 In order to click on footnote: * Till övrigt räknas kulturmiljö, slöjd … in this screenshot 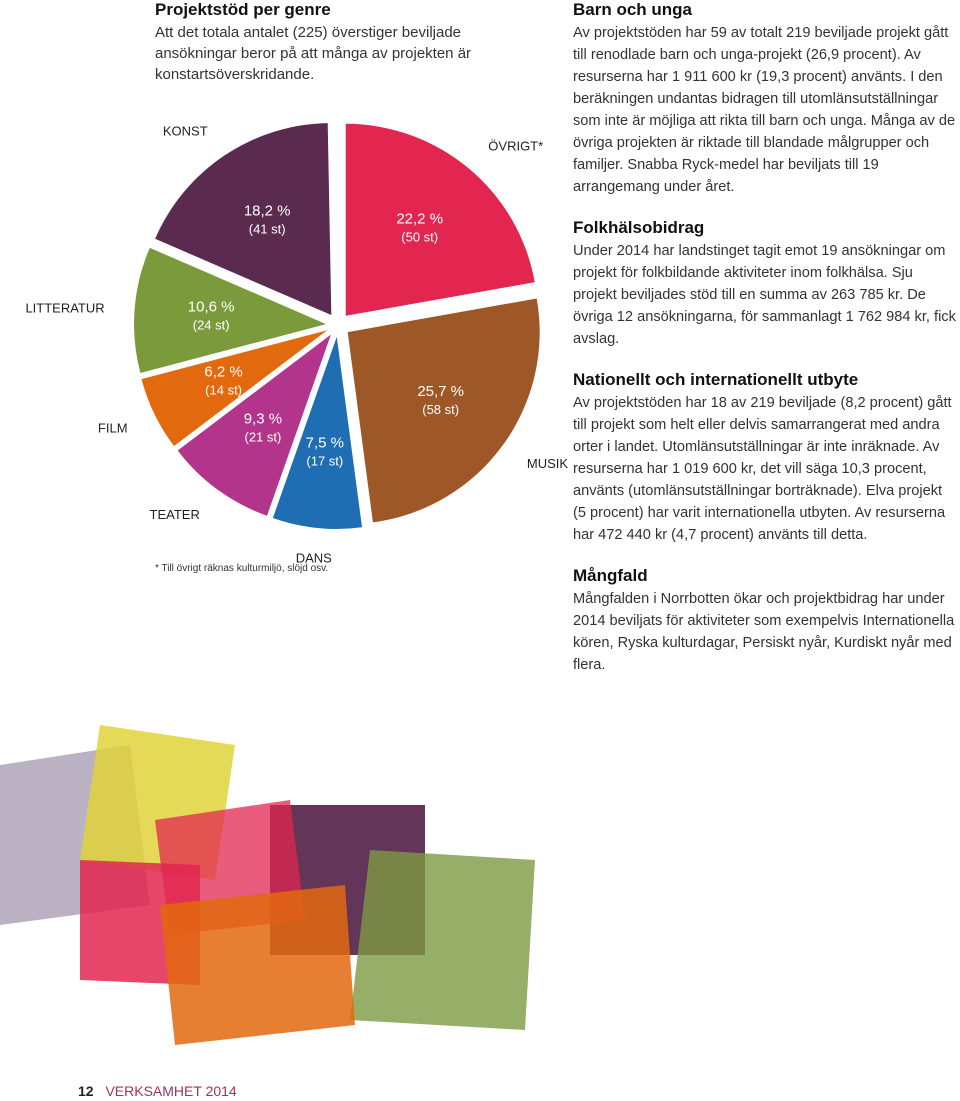, I will do `click(241, 568)`.